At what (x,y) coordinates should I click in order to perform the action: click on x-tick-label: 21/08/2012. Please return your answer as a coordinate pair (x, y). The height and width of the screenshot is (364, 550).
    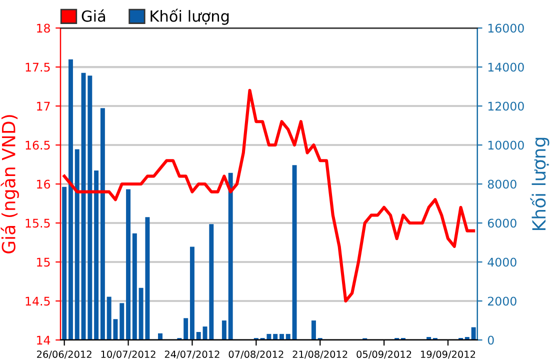
    Looking at the image, I should click on (320, 354).